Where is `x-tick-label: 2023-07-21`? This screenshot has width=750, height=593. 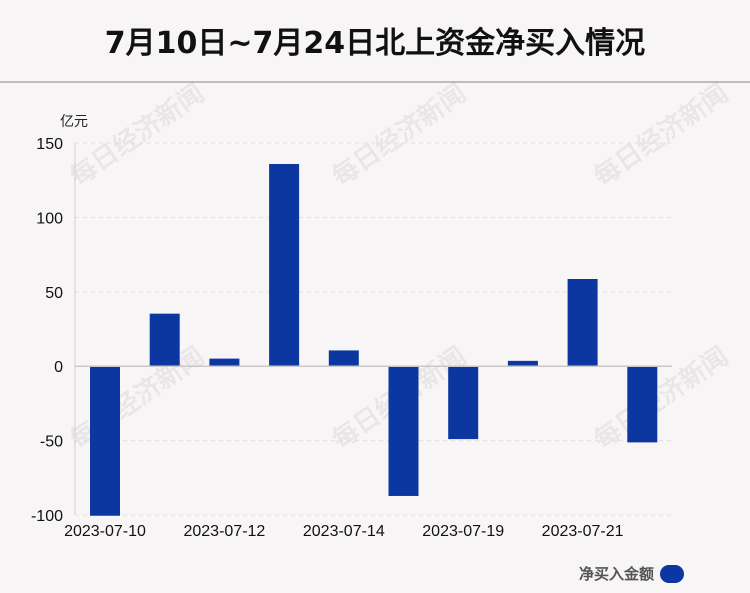
x-tick-label: 2023-07-21 is located at coordinates (583, 531).